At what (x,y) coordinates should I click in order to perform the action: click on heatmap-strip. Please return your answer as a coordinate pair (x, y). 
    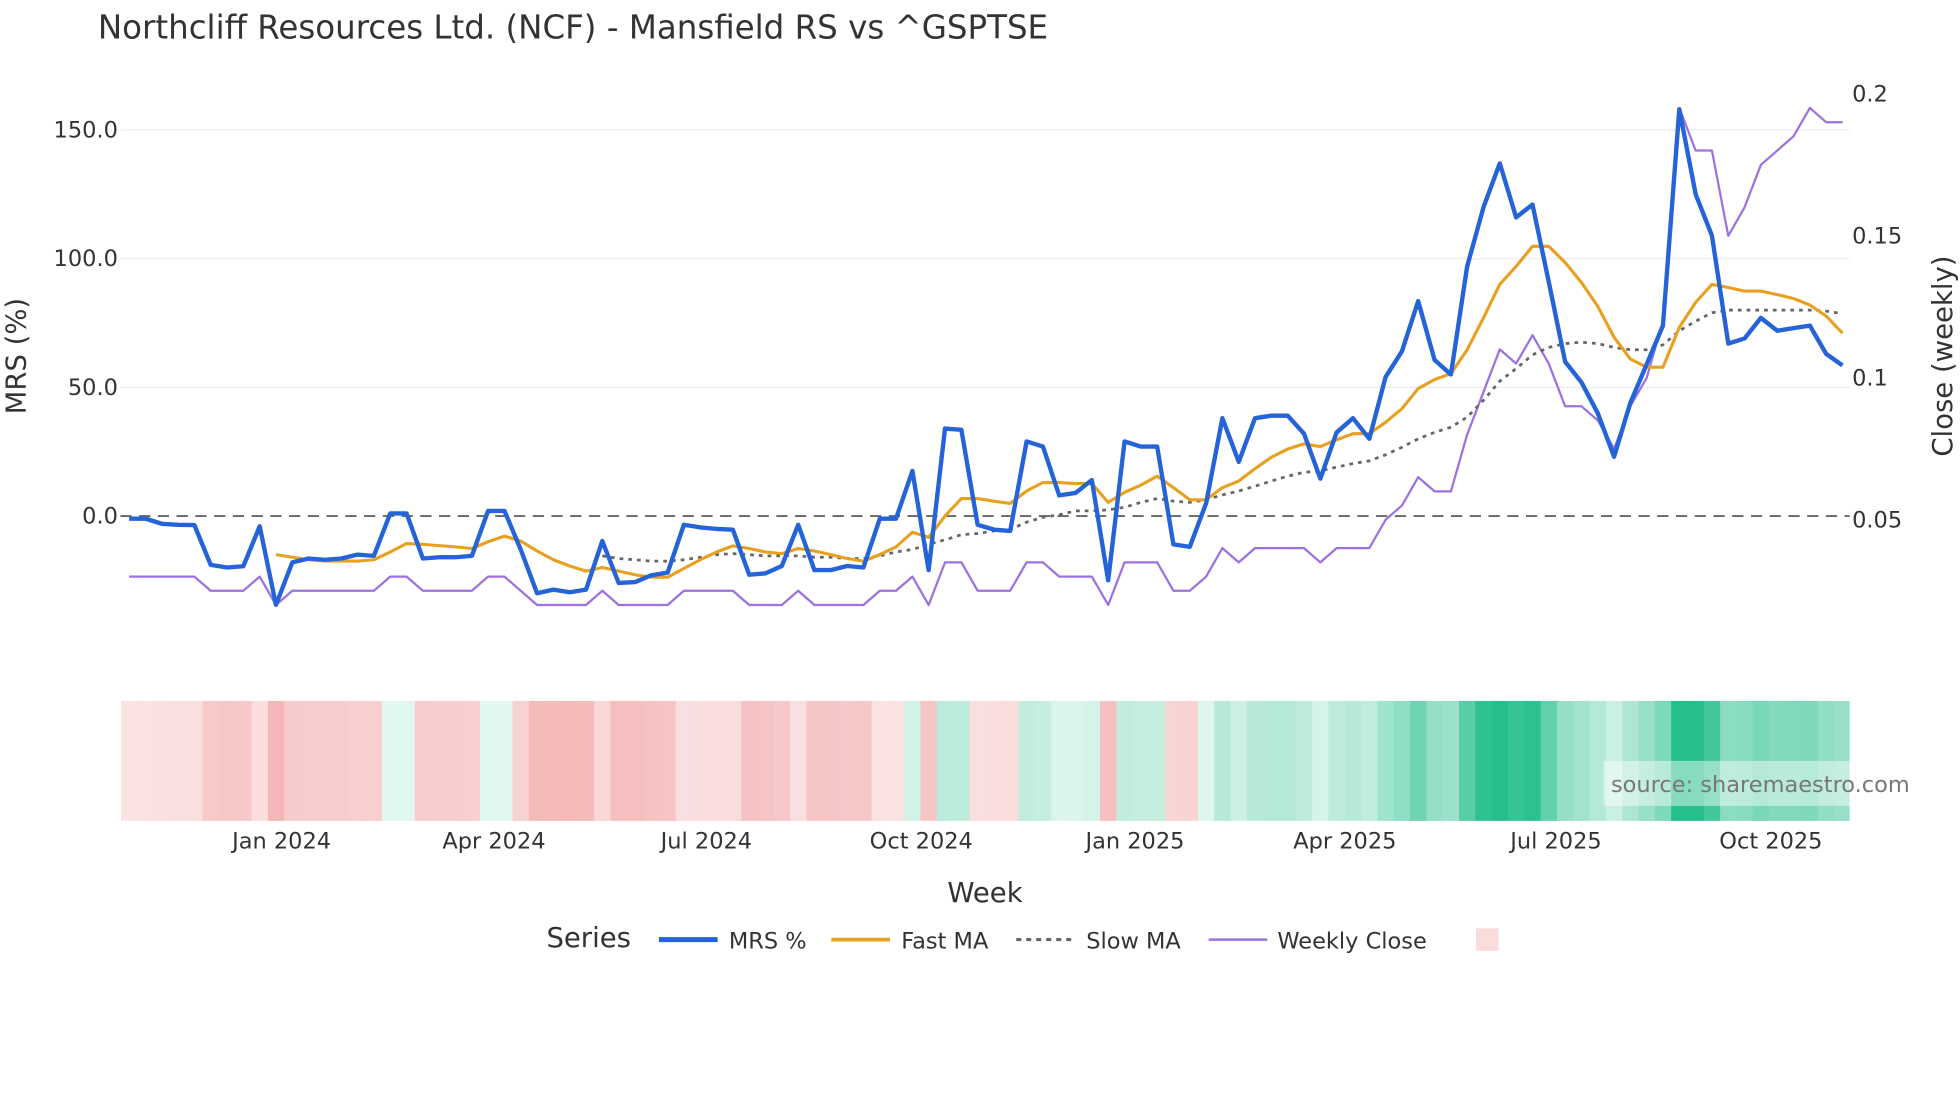
    Looking at the image, I should click on (985, 760).